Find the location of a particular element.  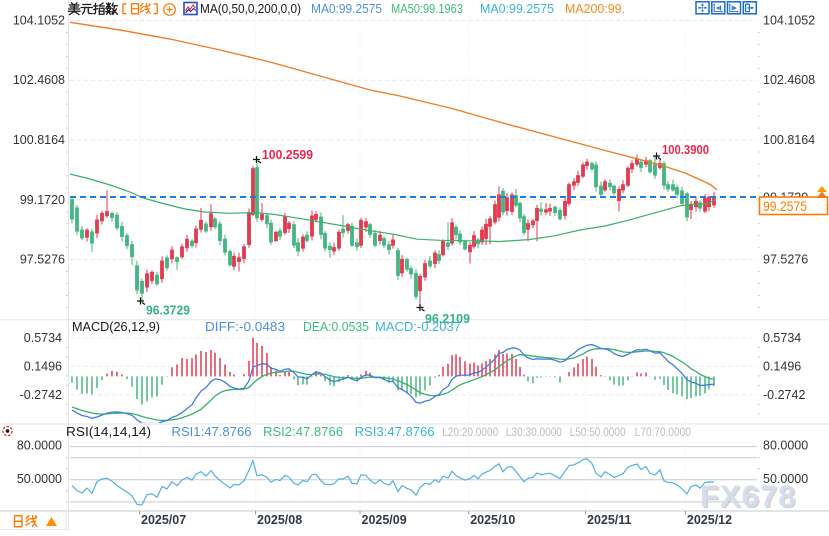

svg-text: MA200:99. is located at coordinates (595, 8).